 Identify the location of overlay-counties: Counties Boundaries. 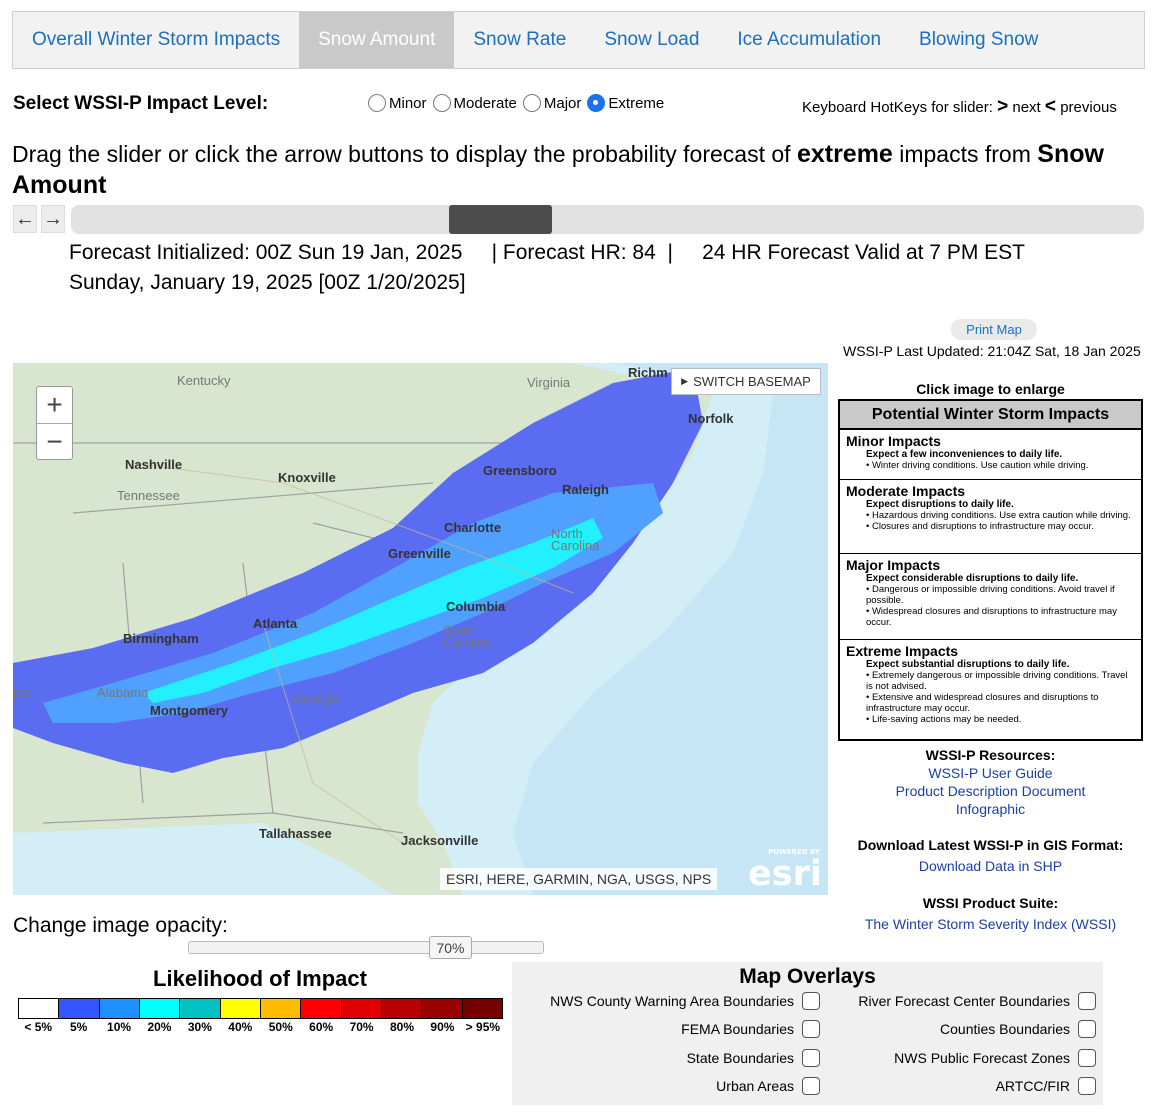
(1018, 1029).